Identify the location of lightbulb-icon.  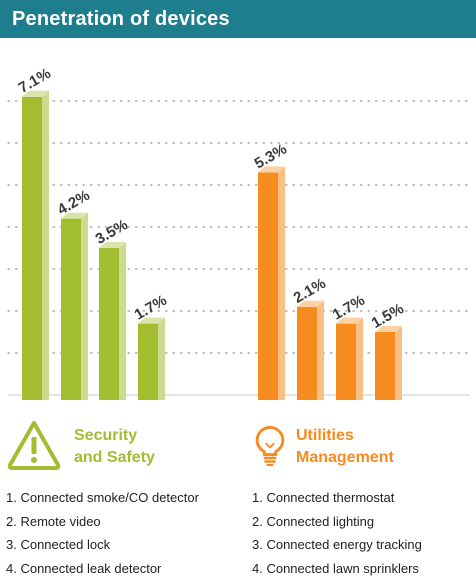
(270, 446).